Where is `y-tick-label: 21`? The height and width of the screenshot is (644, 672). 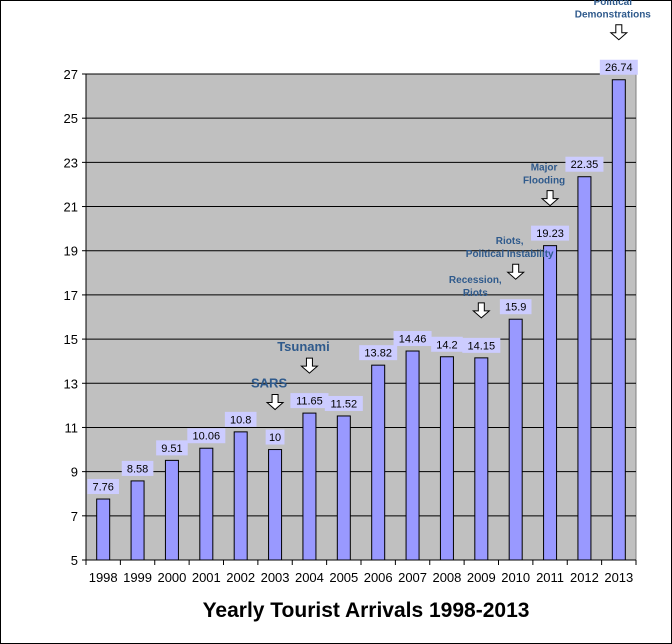 y-tick-label: 21 is located at coordinates (71, 207).